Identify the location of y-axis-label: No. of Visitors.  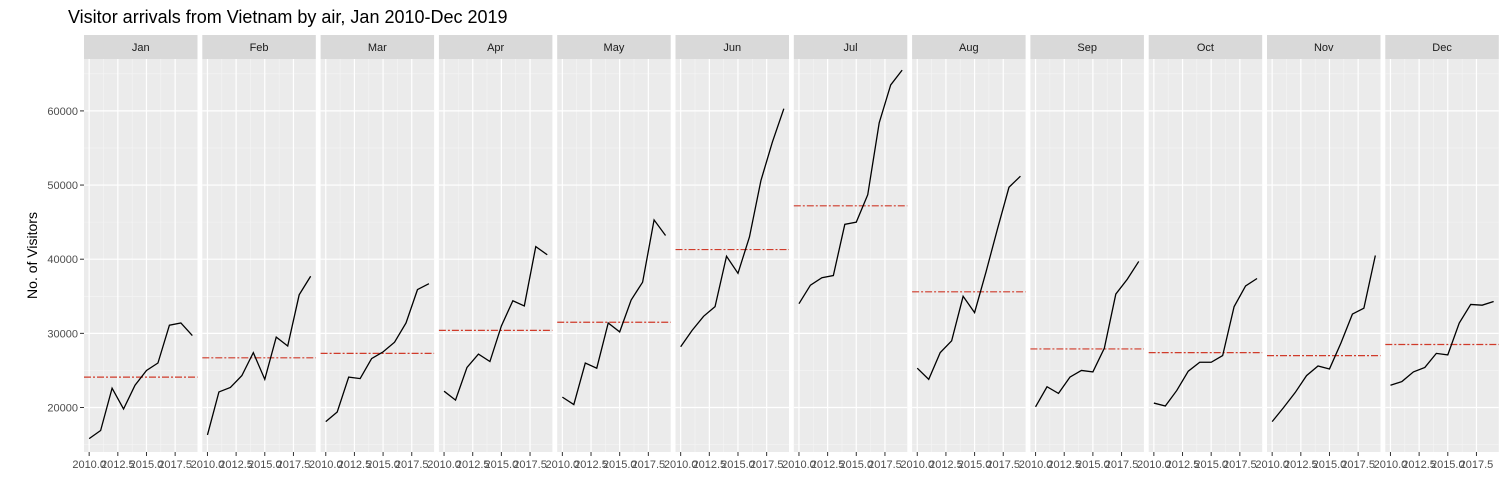
(32, 255).